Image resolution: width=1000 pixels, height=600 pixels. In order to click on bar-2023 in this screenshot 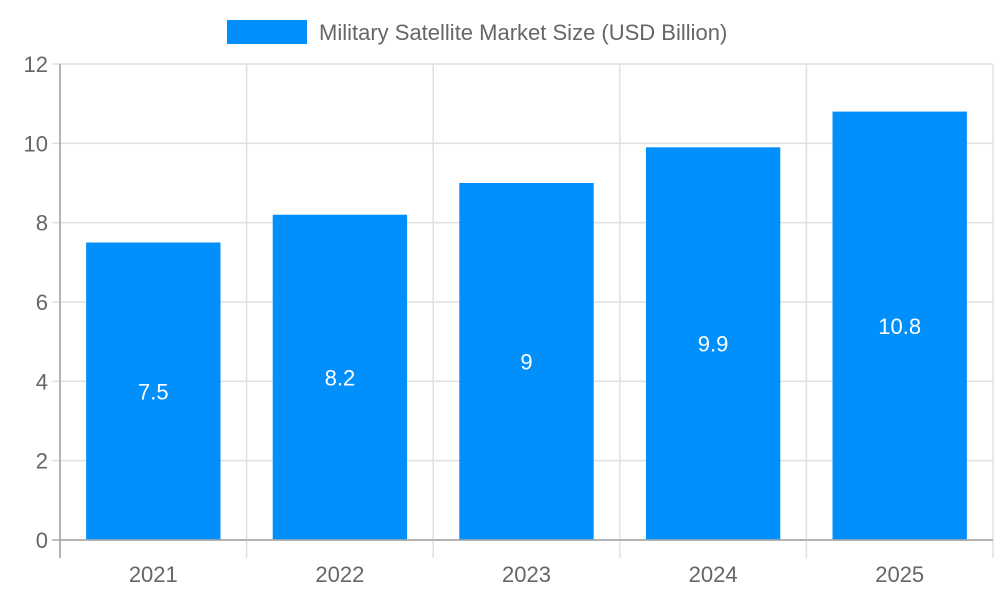, I will do `click(526, 361)`.